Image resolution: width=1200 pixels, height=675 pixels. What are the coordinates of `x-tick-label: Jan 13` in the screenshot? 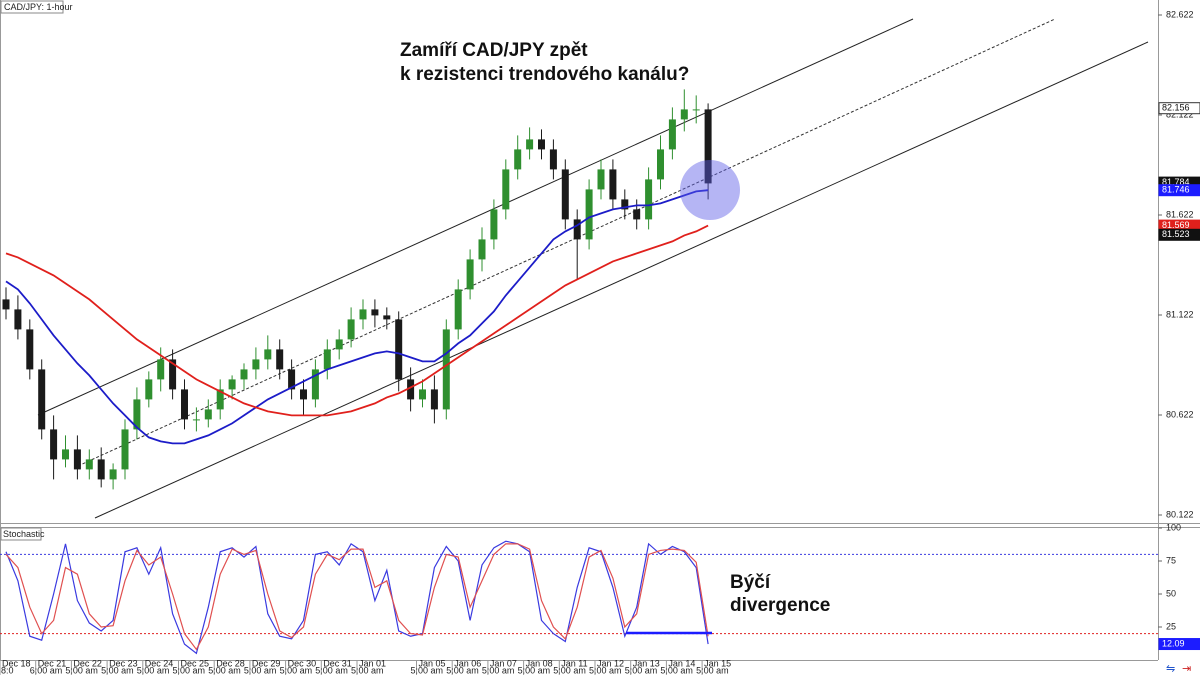 It's located at (646, 663).